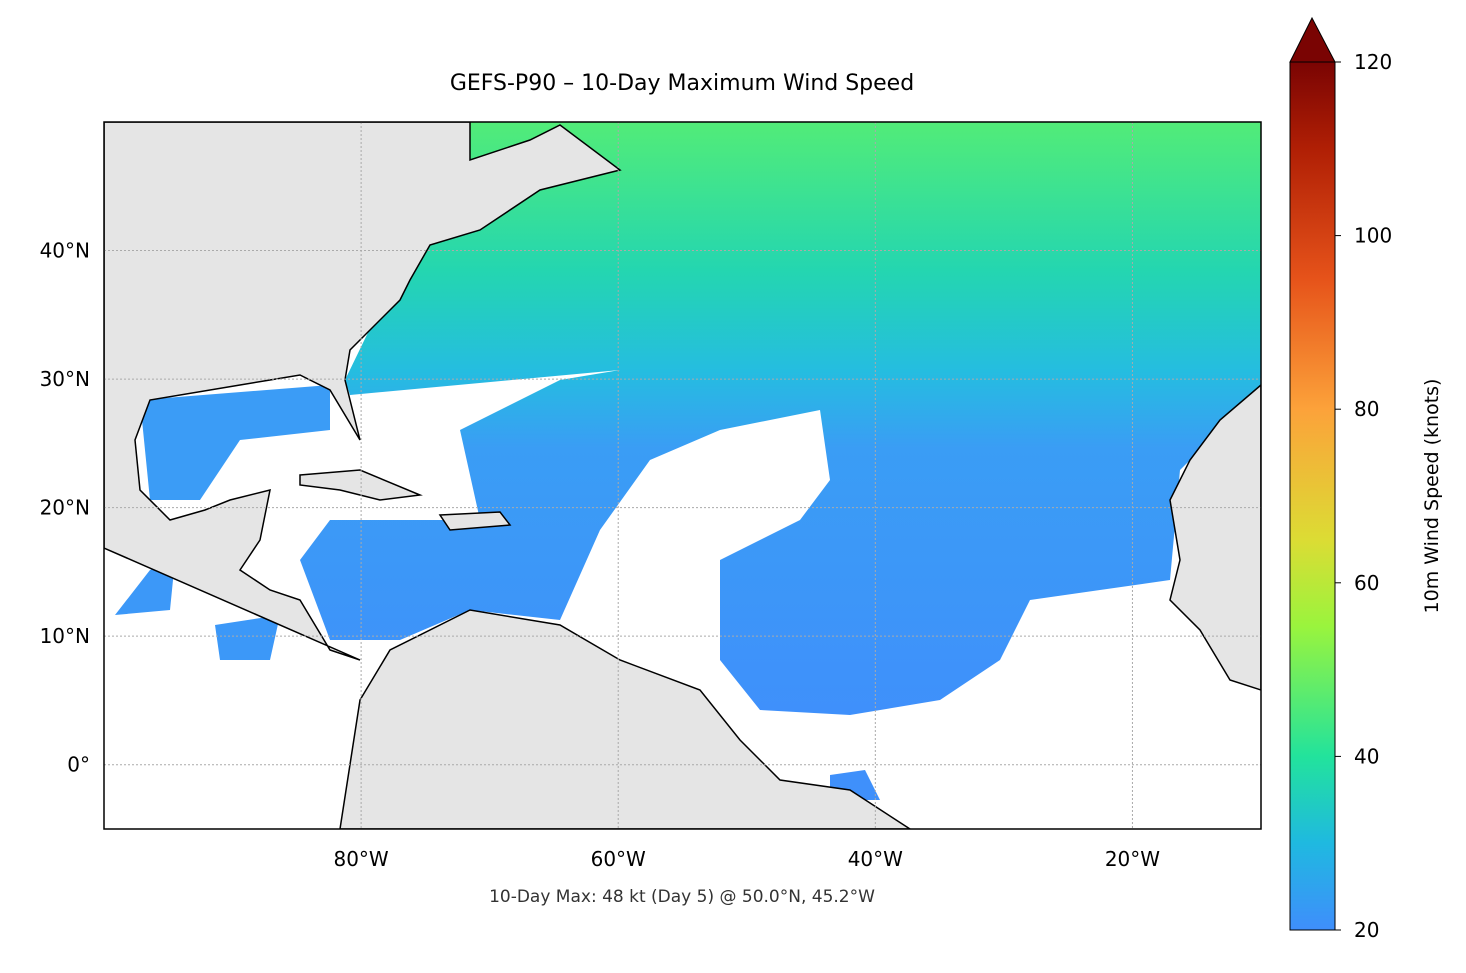 The width and height of the screenshot is (1466, 973). Describe the element at coordinates (1432, 496) in the screenshot. I see `colorbar-label: 10m Wind Speed (knots)` at that location.